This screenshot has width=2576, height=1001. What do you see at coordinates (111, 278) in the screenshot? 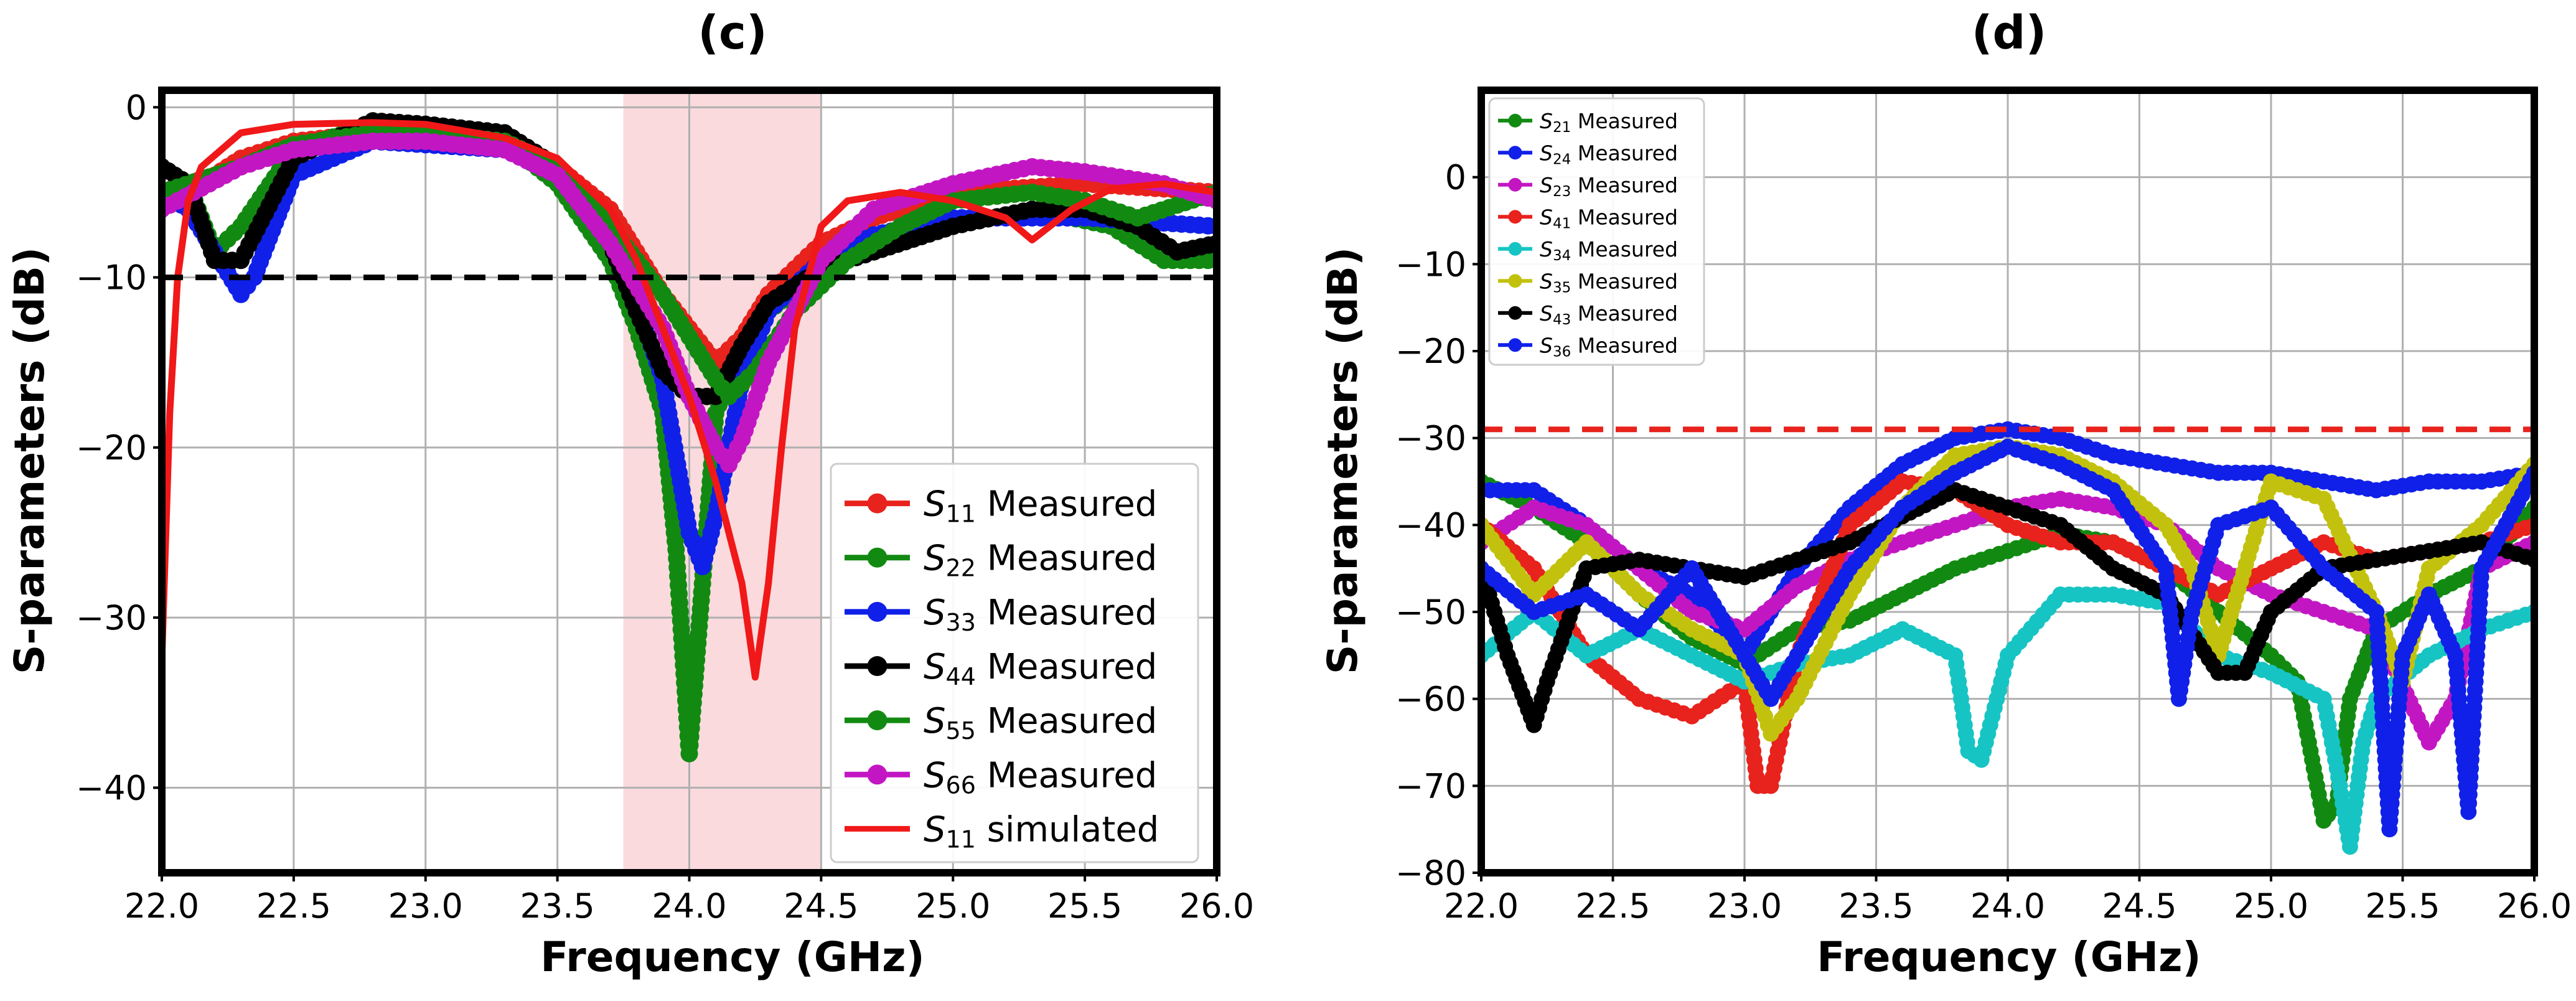
I see `panel-c-ytick-label: −10` at bounding box center [111, 278].